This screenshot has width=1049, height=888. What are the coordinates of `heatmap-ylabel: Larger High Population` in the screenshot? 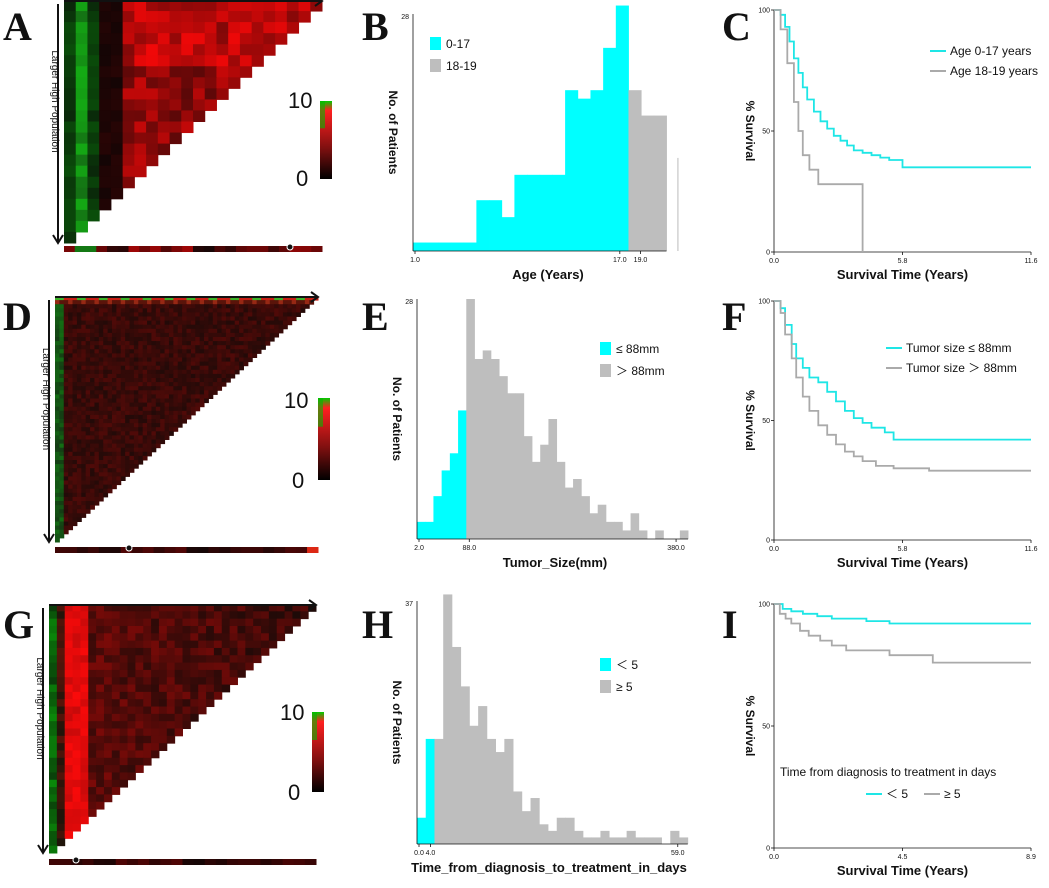 It's located at (54, 101).